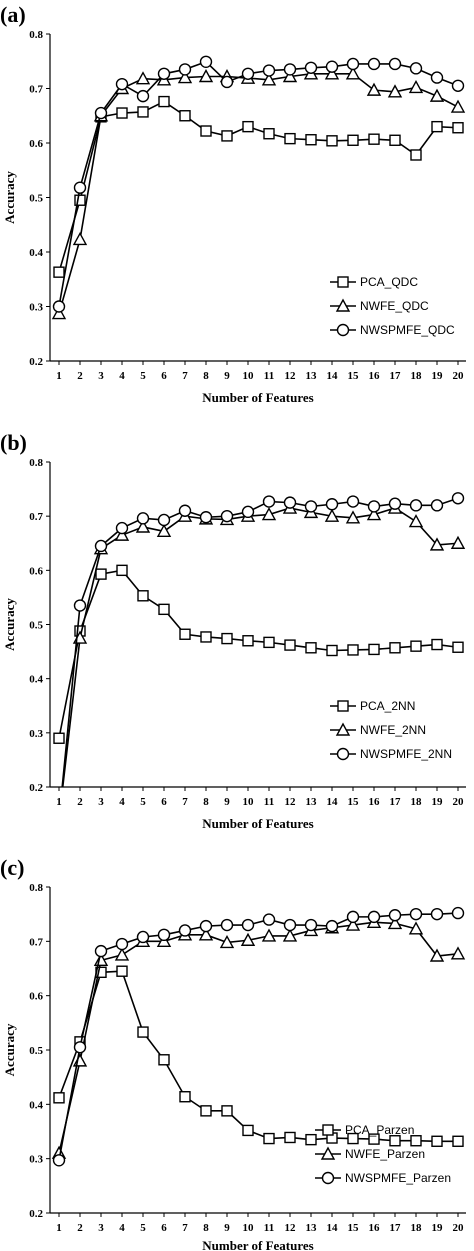  What do you see at coordinates (258, 1056) in the screenshot?
I see `series-square` at bounding box center [258, 1056].